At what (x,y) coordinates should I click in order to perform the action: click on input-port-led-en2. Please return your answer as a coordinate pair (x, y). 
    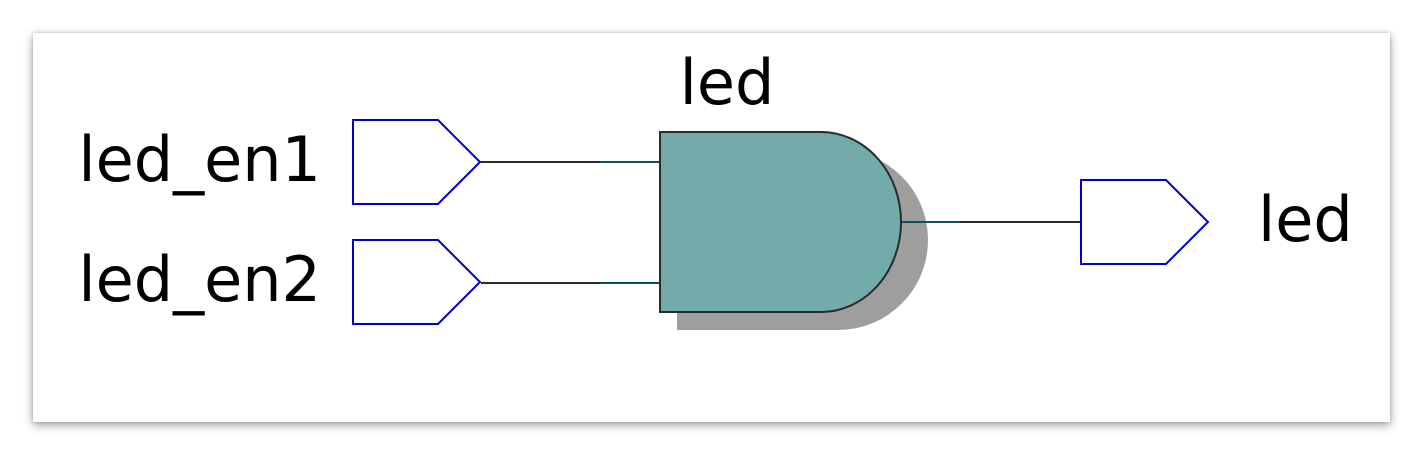
    Looking at the image, I should click on (417, 282).